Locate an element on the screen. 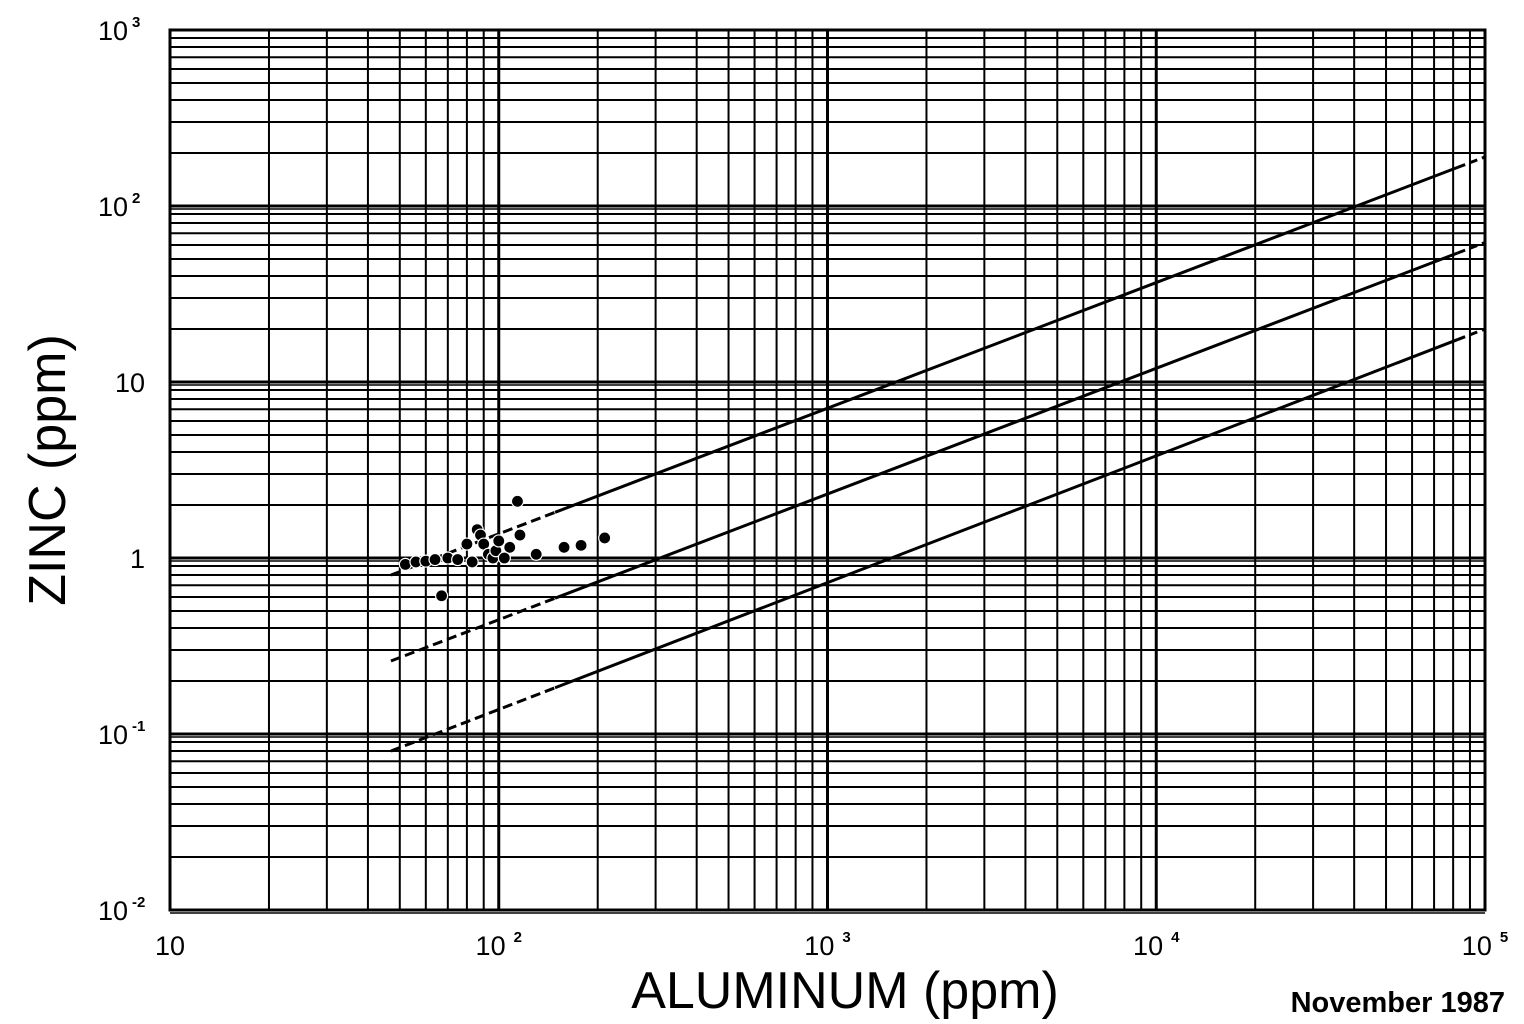 The image size is (1524, 1024). date-annotation: November 1987 is located at coordinates (1398, 1003).